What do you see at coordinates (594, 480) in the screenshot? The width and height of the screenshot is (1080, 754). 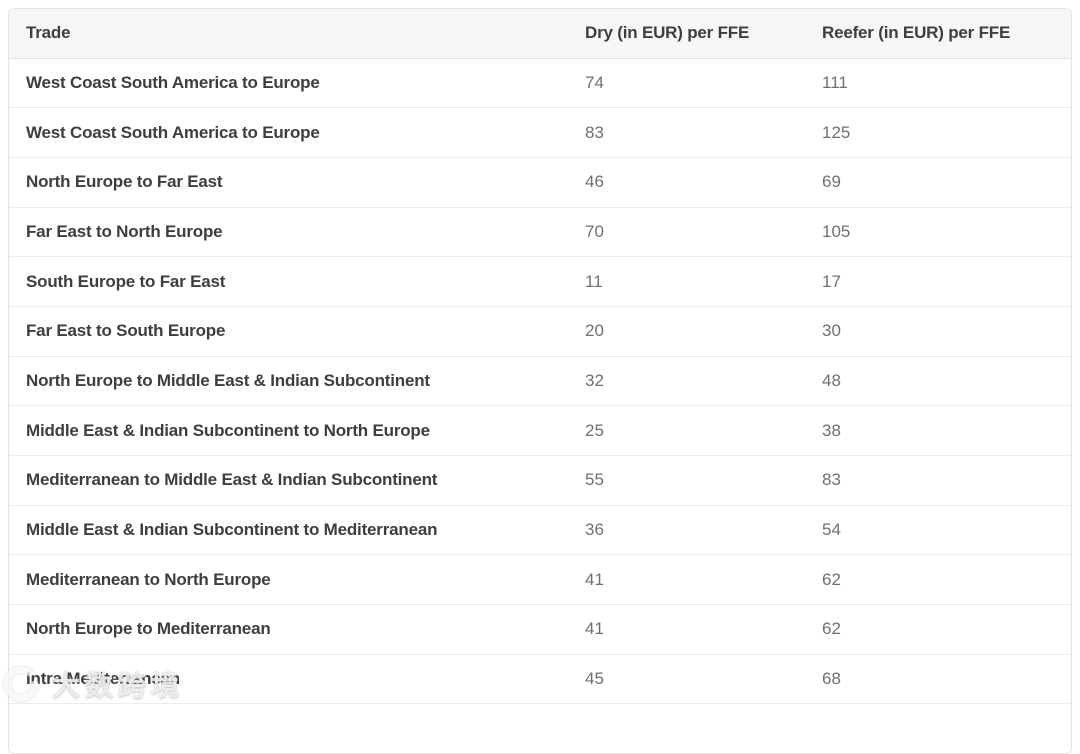 I see `dry-value-cell: 55` at bounding box center [594, 480].